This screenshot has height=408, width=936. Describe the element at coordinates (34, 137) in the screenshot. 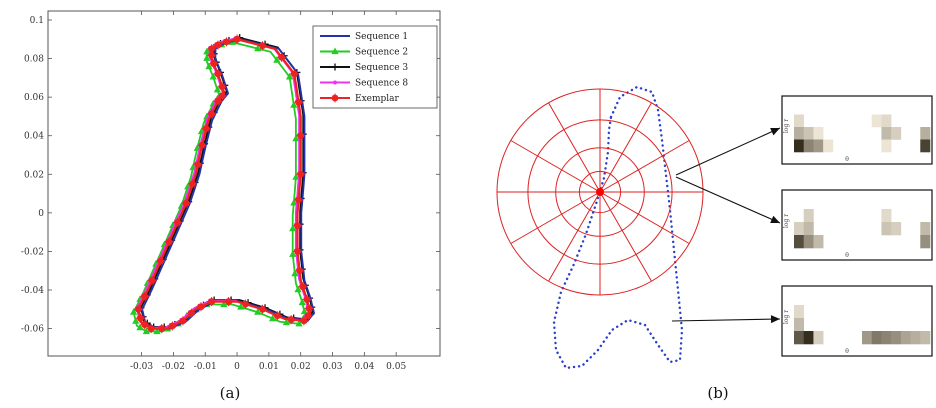

I see `y-tick-label: 0.04` at that location.